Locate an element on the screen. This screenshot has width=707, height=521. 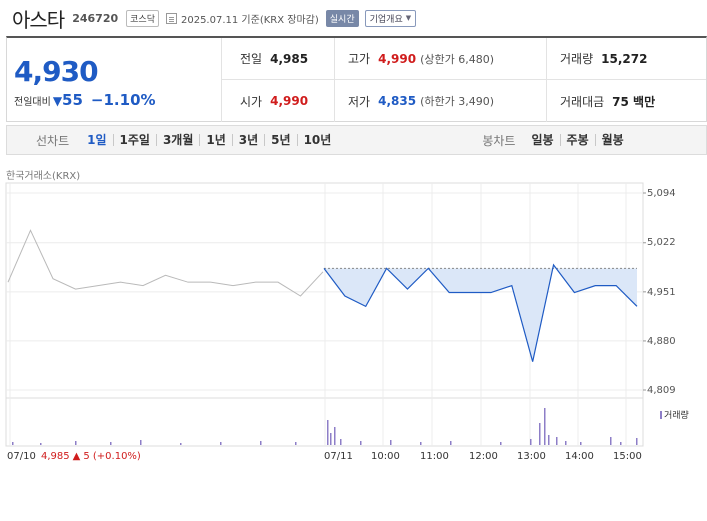
prev-day-summary: 4,985 ▲ 5 (+0.10%) is located at coordinates (91, 456).